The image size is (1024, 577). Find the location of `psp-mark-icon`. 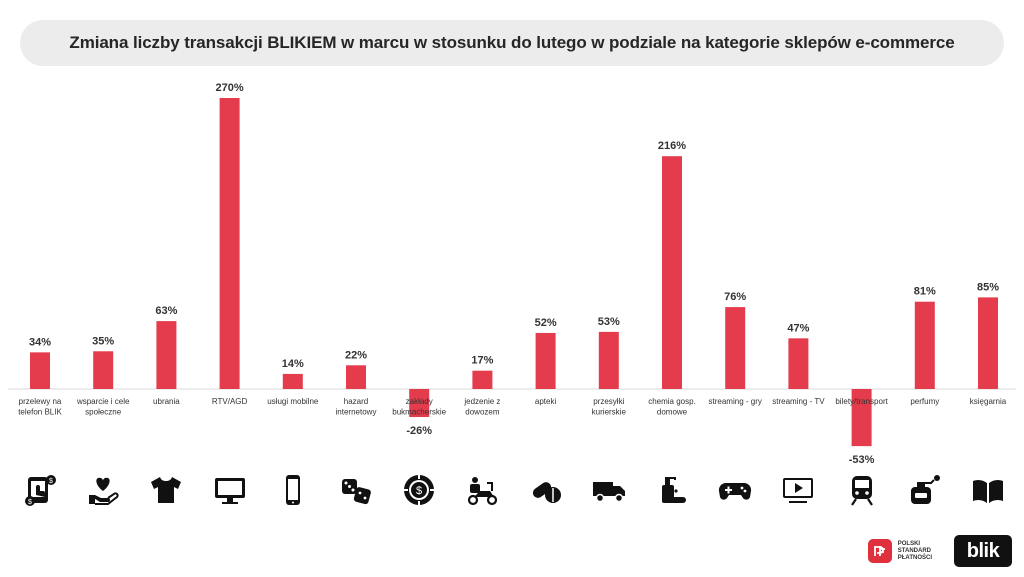

psp-mark-icon is located at coordinates (879, 551).